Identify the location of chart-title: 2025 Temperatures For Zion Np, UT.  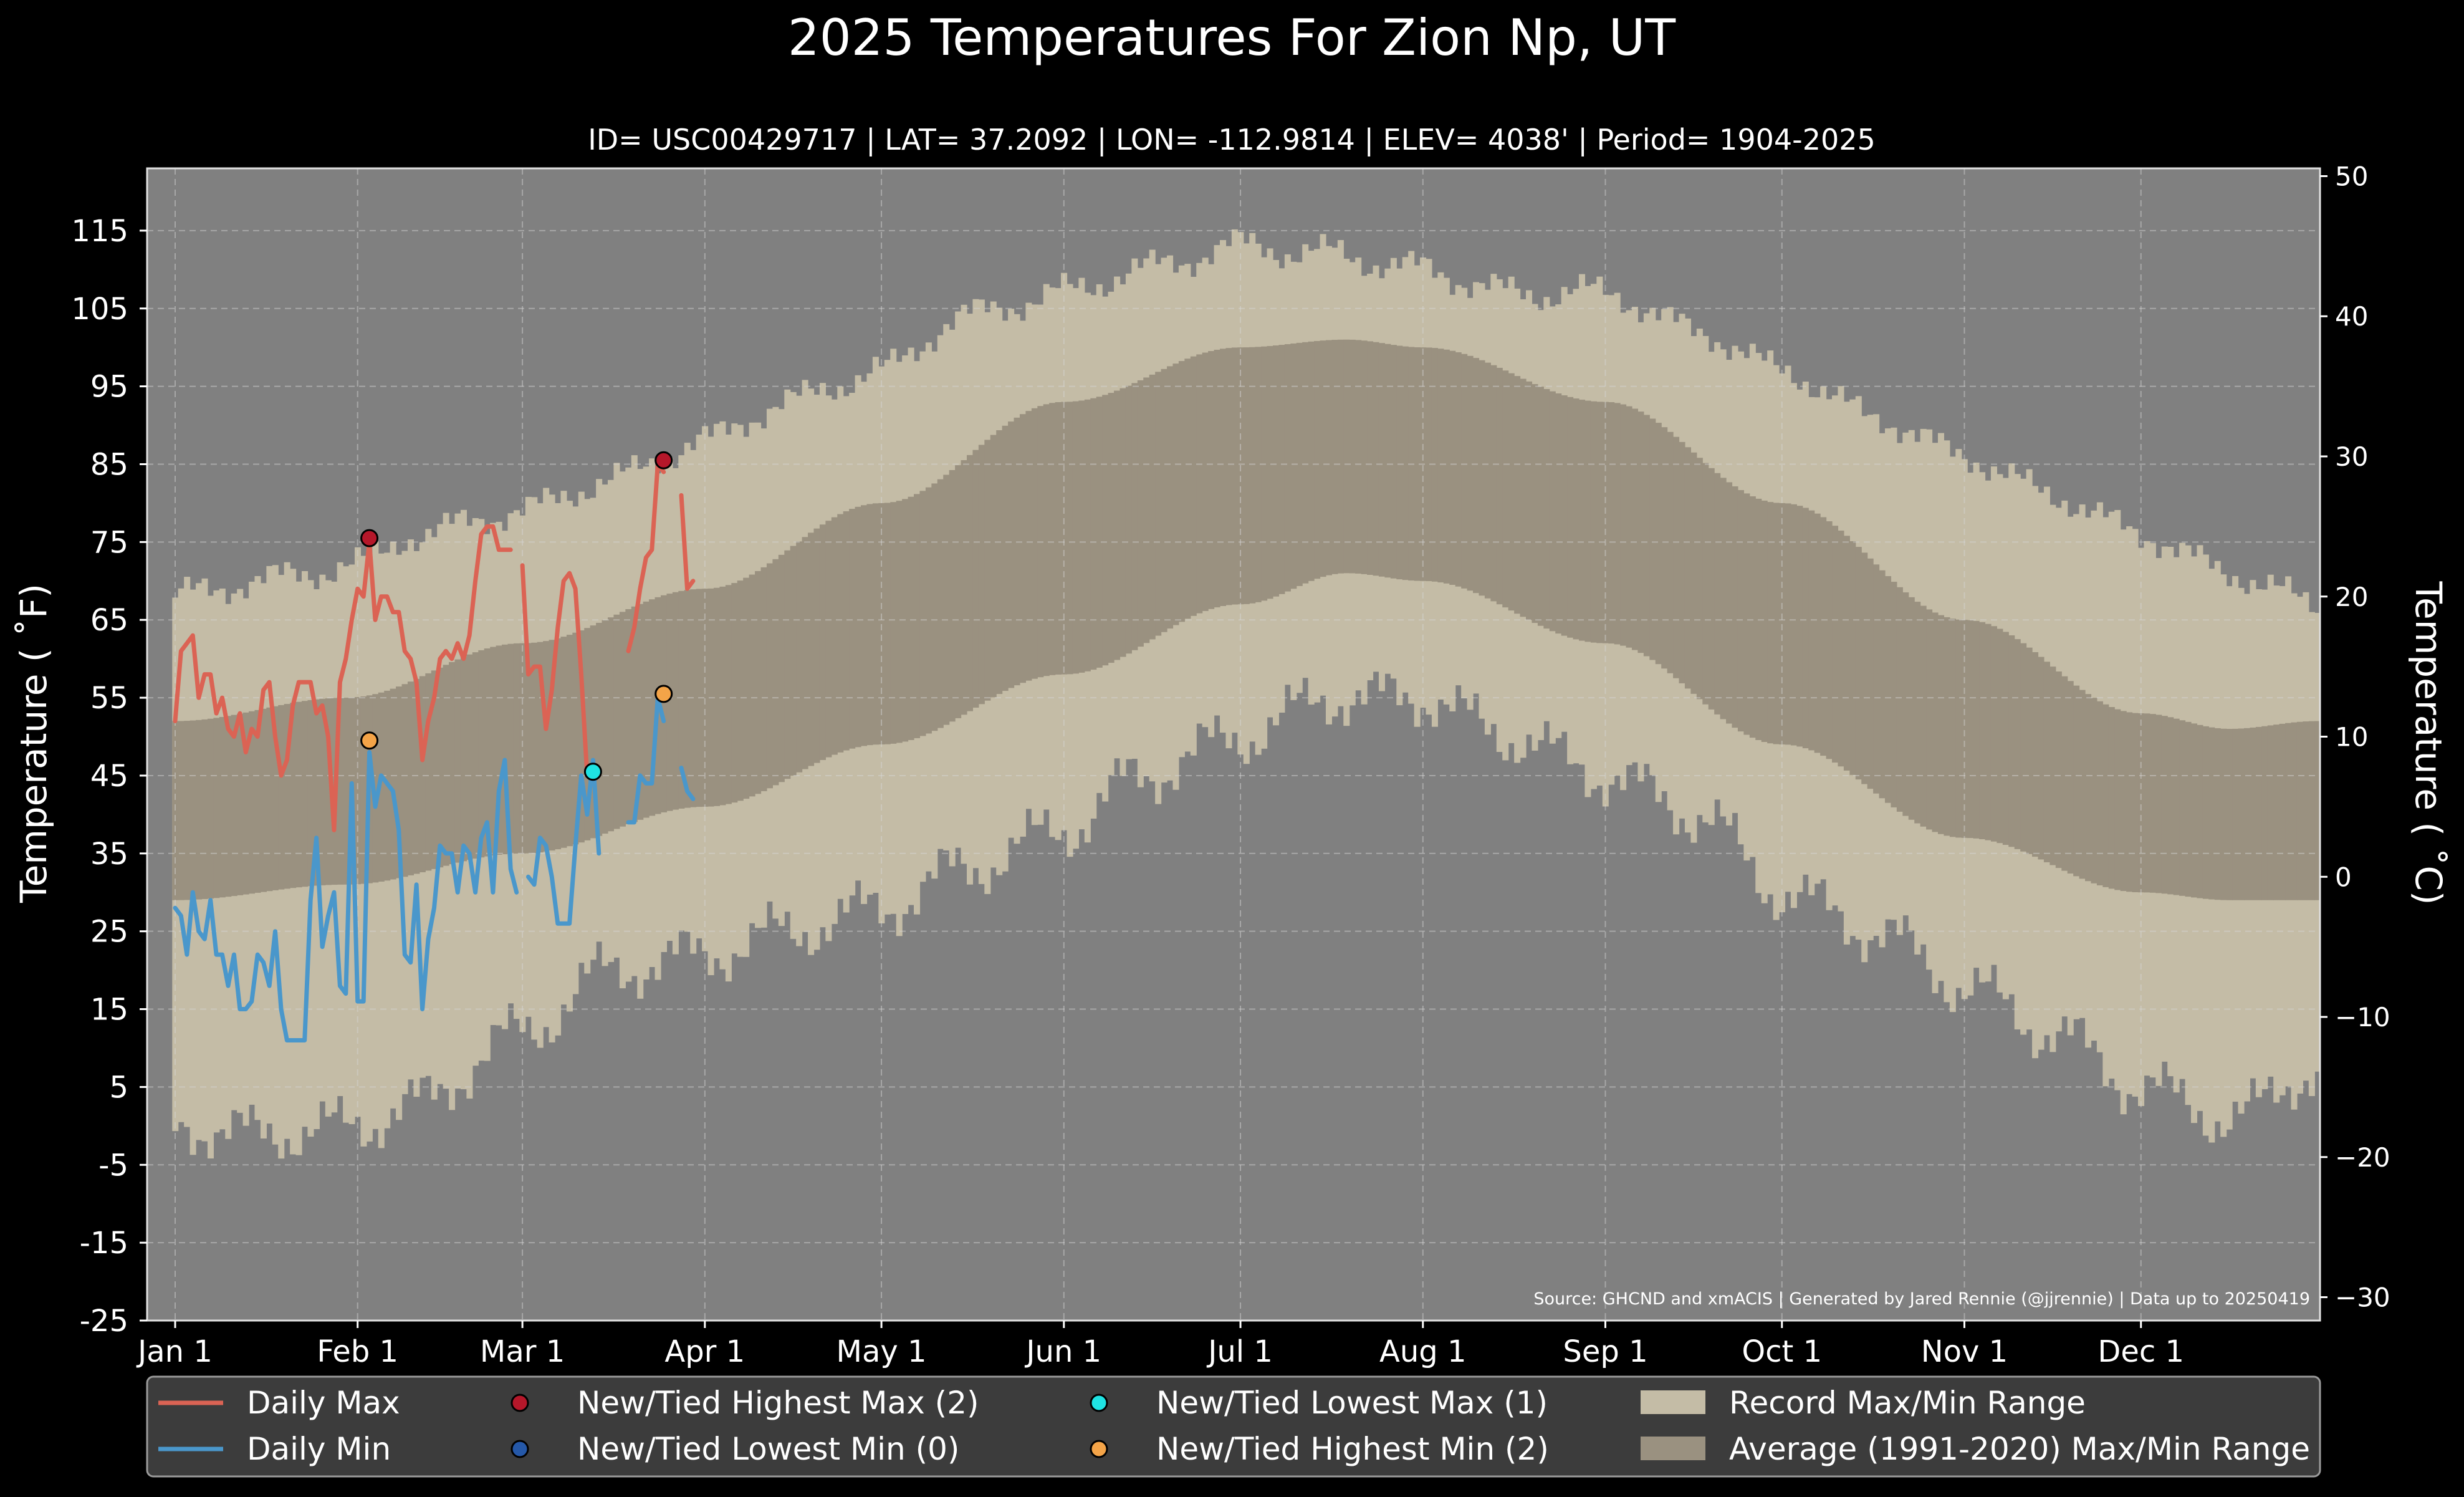
(1232, 38).